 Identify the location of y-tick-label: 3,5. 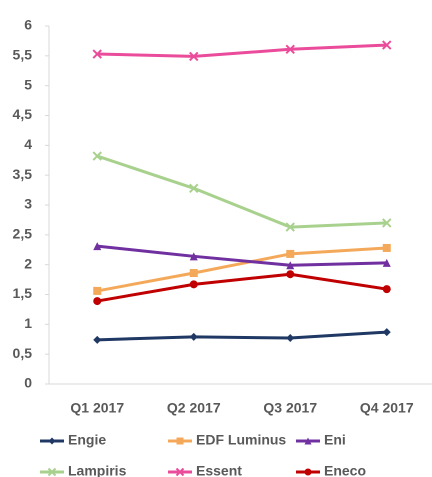
(23, 174).